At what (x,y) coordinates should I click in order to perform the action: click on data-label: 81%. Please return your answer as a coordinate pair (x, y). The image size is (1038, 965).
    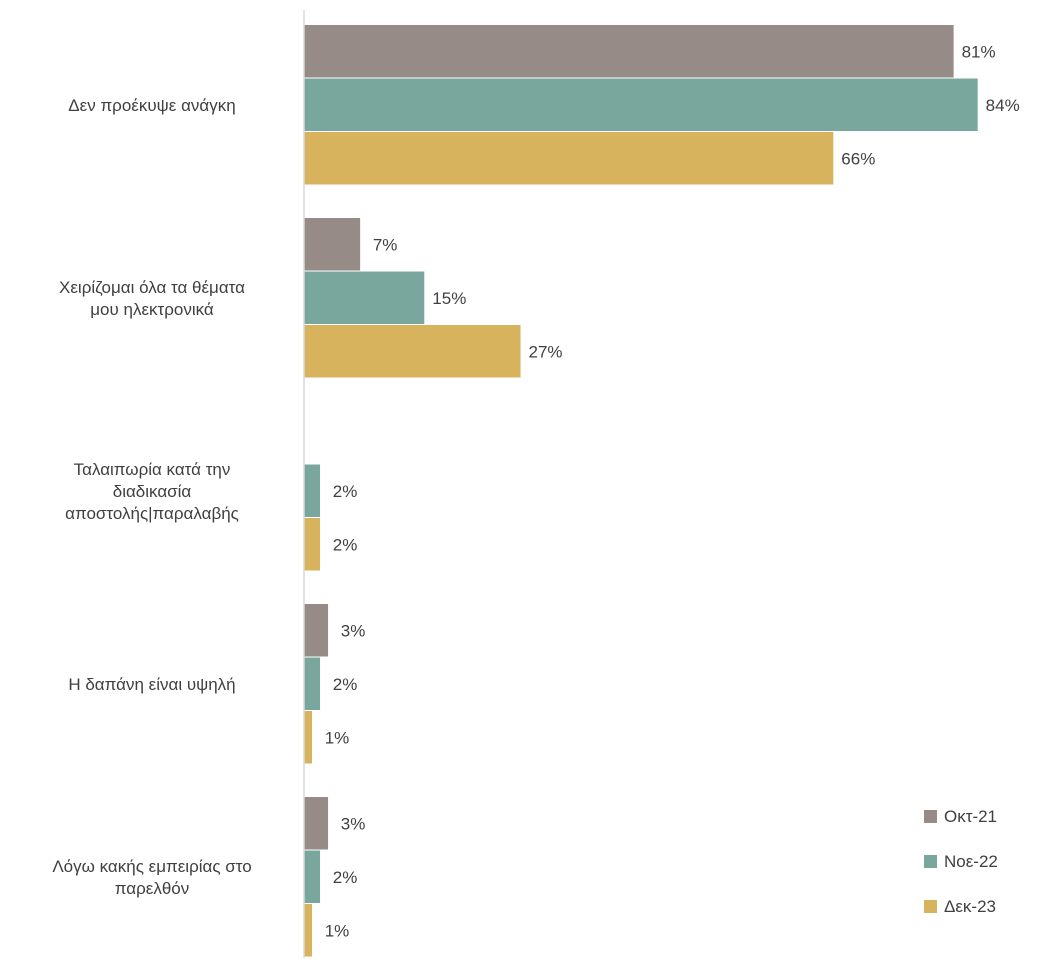
    Looking at the image, I should click on (979, 51).